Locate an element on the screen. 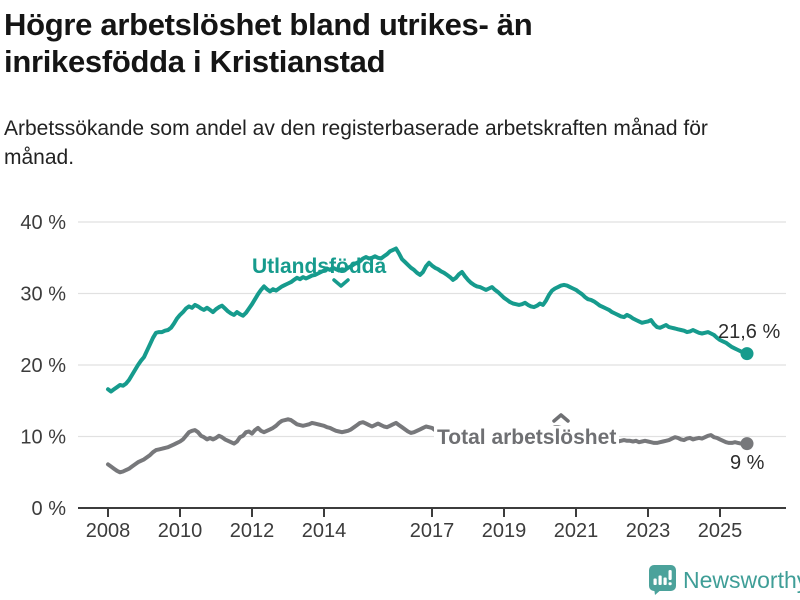 This screenshot has height=600, width=800. x-tick-label: 2019 is located at coordinates (504, 531).